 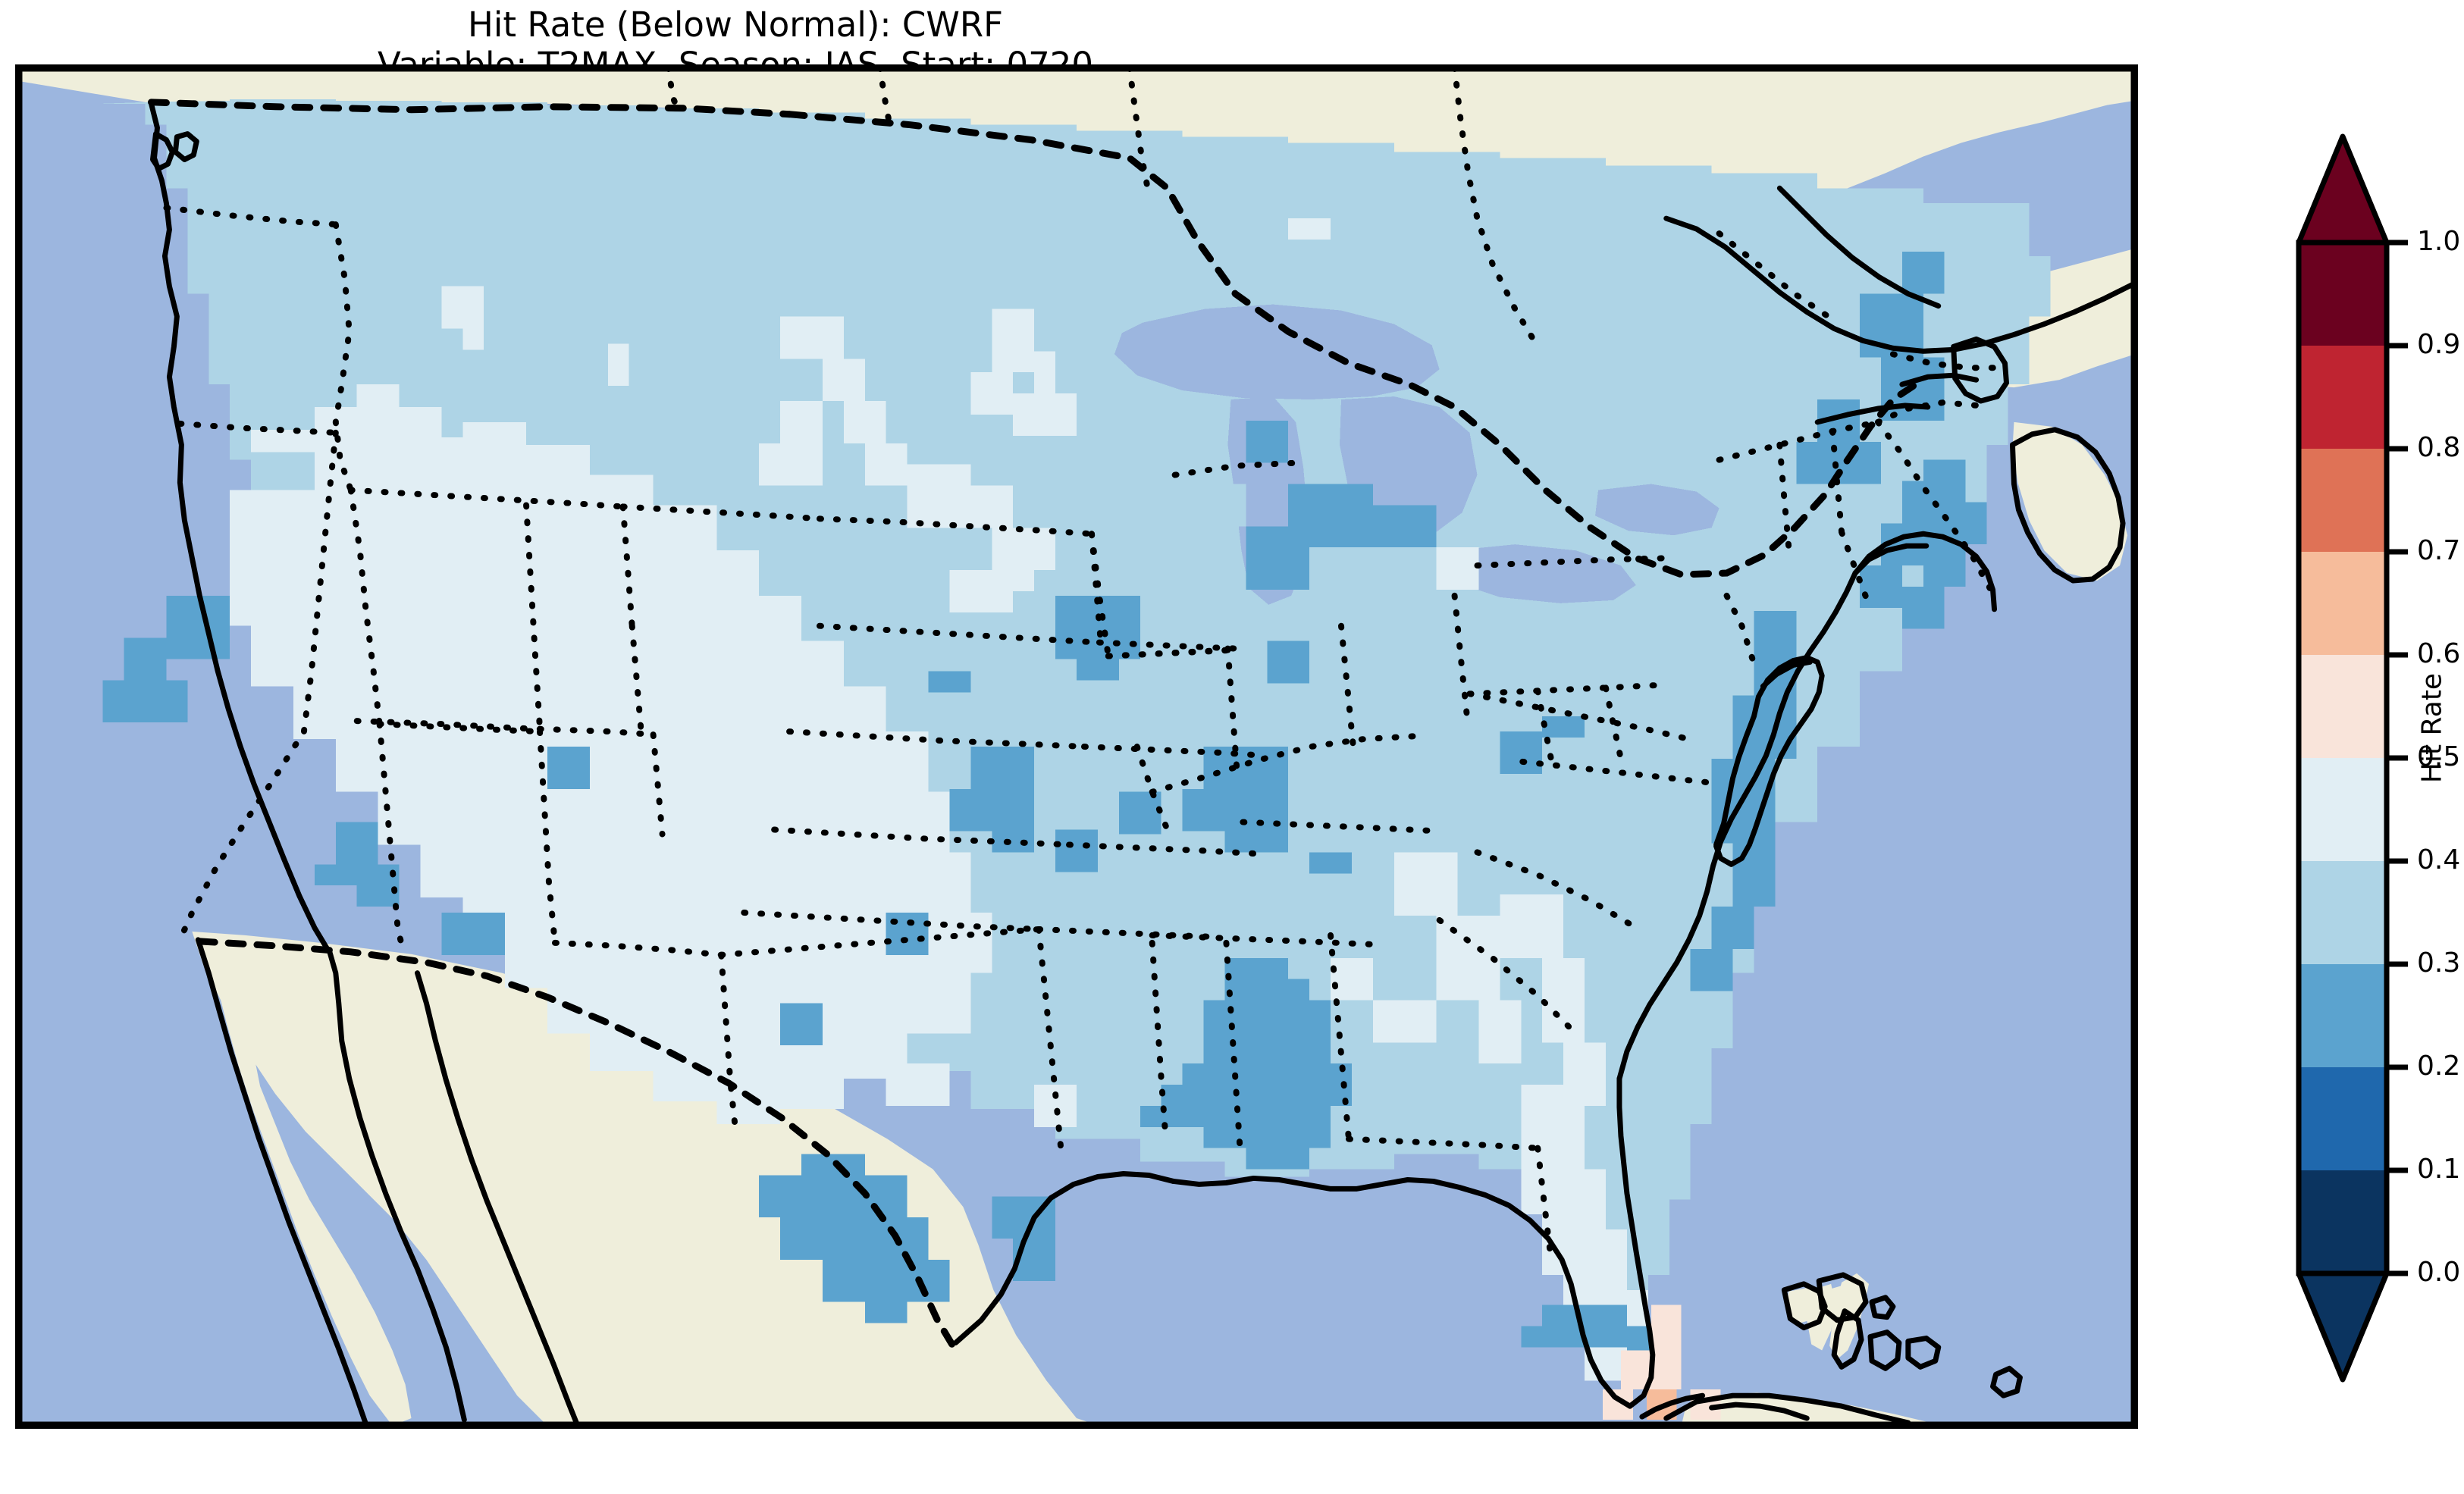 What do you see at coordinates (1657, 510) in the screenshot?
I see `lake-ontario` at bounding box center [1657, 510].